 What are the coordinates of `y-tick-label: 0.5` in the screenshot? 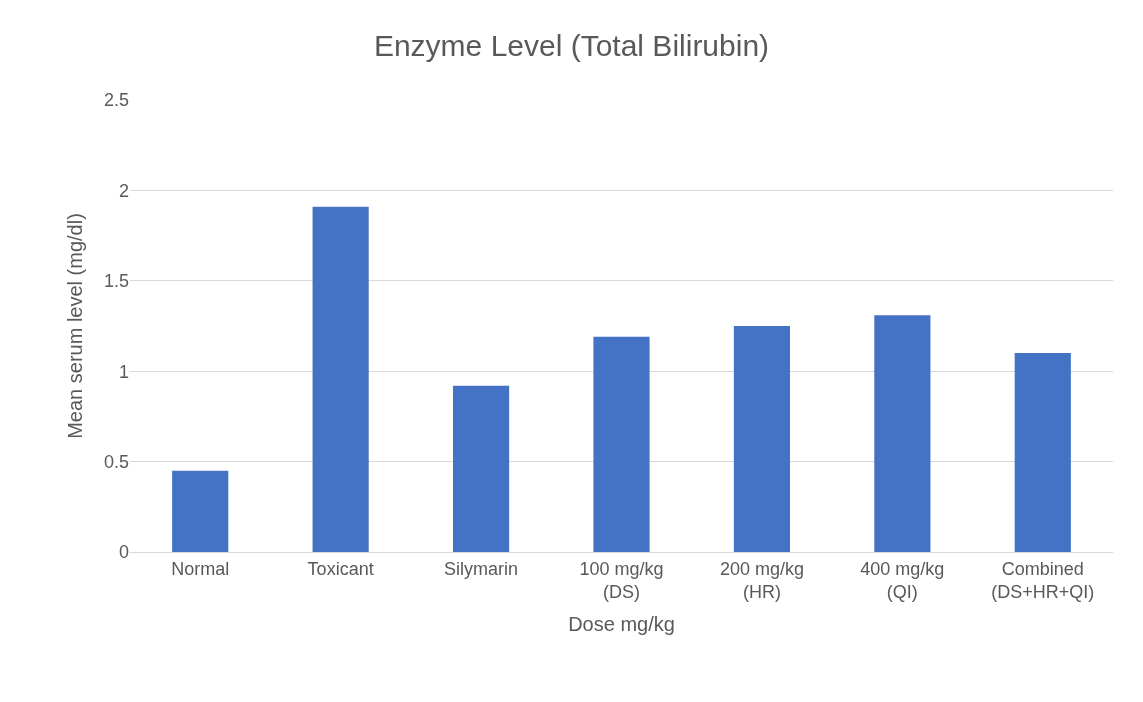 It's located at (116, 461).